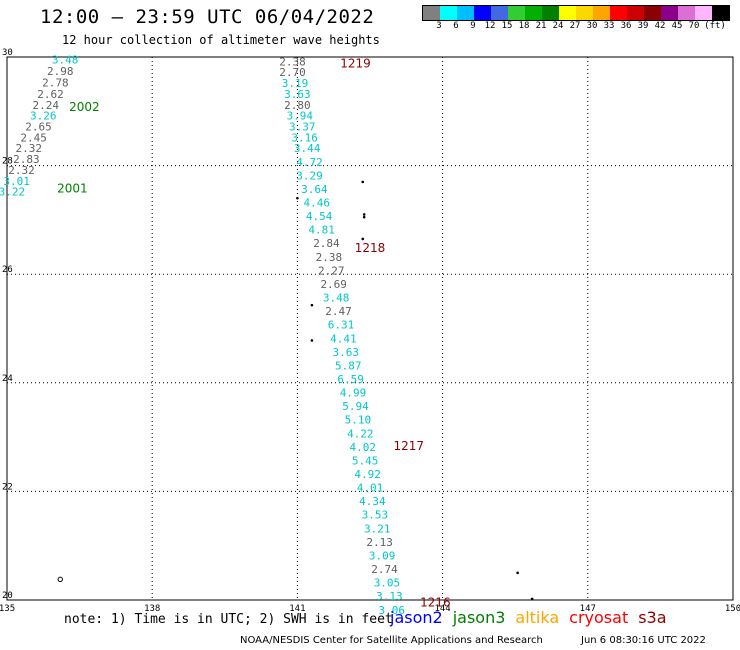 This screenshot has width=740, height=650. Describe the element at coordinates (541, 26) in the screenshot. I see `colorbar-label: 21` at that location.